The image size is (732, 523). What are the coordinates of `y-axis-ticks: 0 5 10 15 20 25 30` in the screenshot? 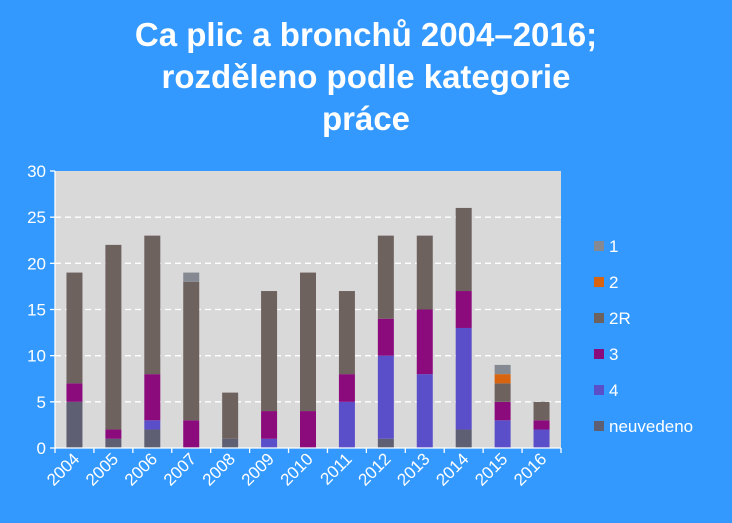 It's located at (36, 310).